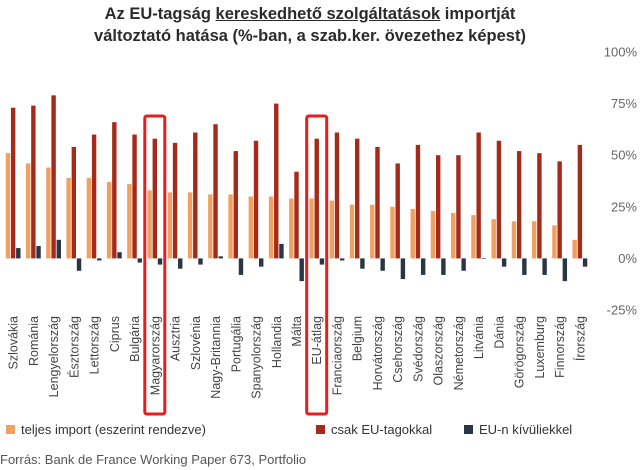 The height and width of the screenshot is (470, 640). I want to click on x-tick-label: Csehország, so click(398, 349).